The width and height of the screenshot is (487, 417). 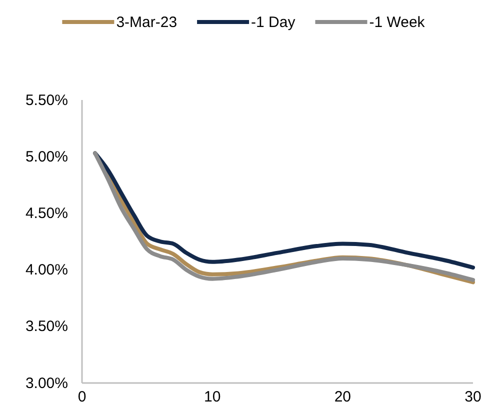 What do you see at coordinates (343, 397) in the screenshot?
I see `x-tick-label: 20` at bounding box center [343, 397].